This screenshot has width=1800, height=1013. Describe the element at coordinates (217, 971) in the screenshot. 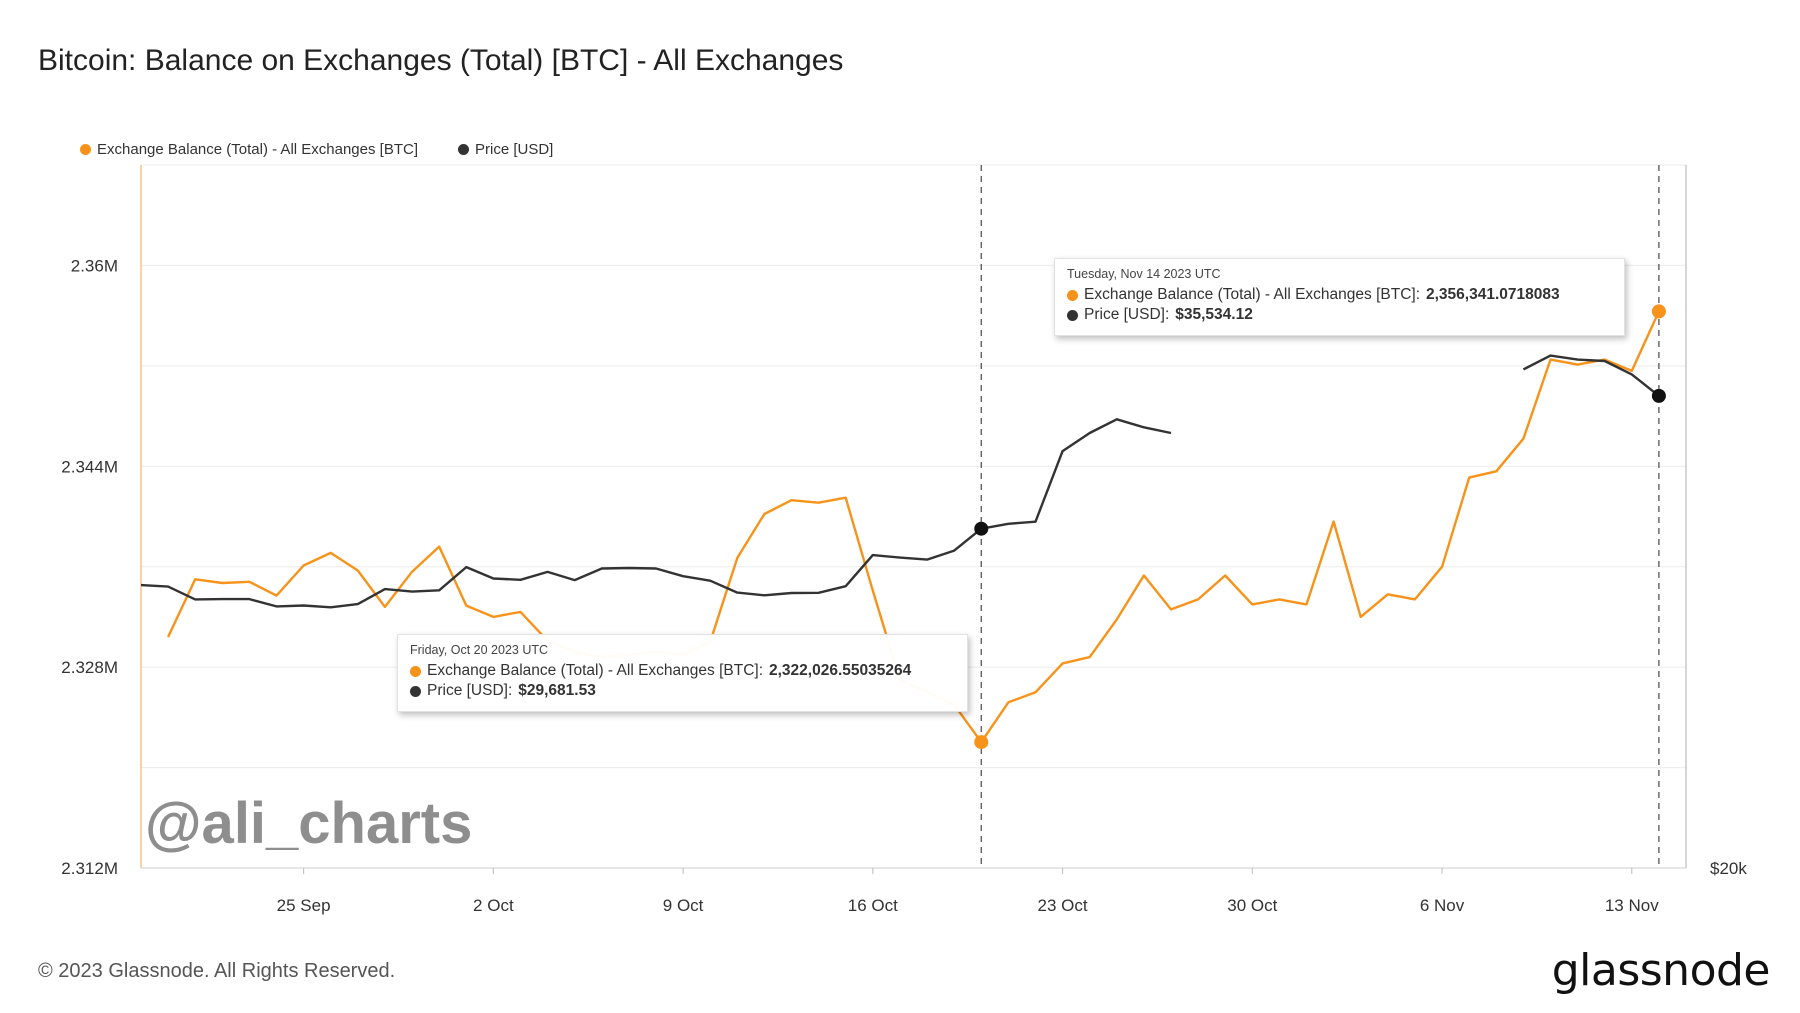

I see `copyright-footer: © 2023 Glassnode. All Rights Reserved.` at that location.